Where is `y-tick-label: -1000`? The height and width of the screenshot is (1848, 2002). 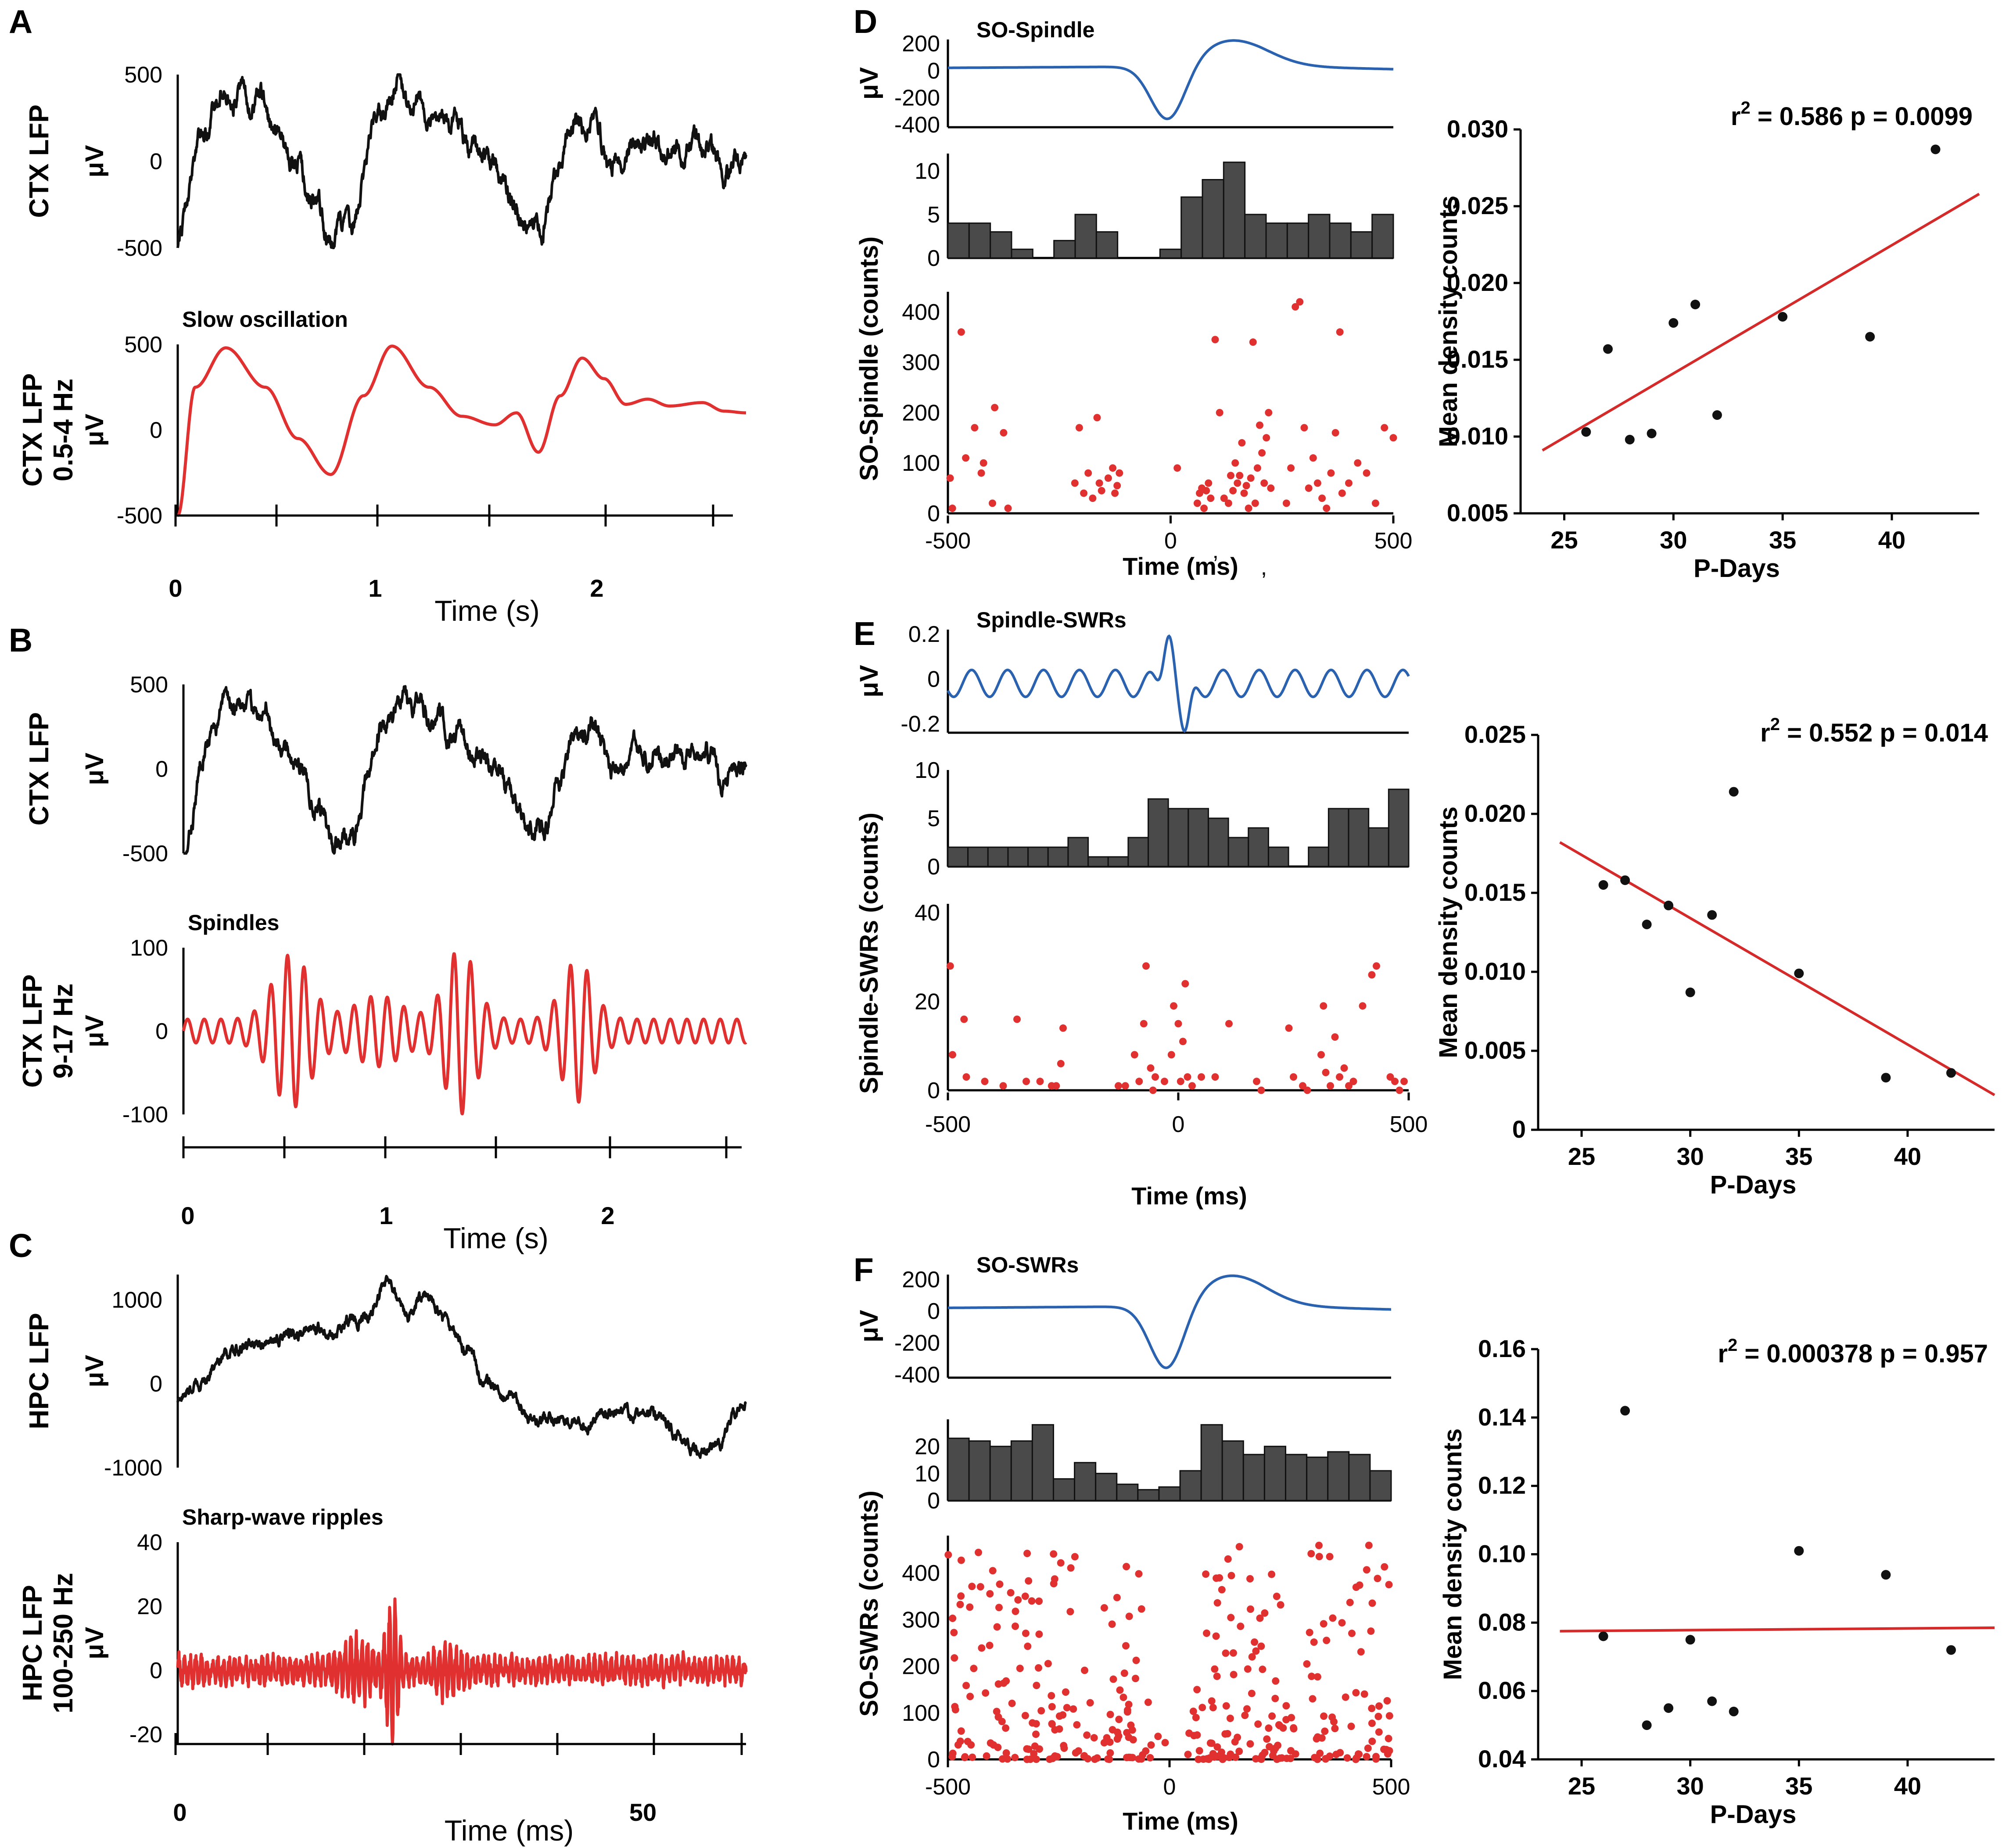
y-tick-label: -1000 is located at coordinates (133, 1468).